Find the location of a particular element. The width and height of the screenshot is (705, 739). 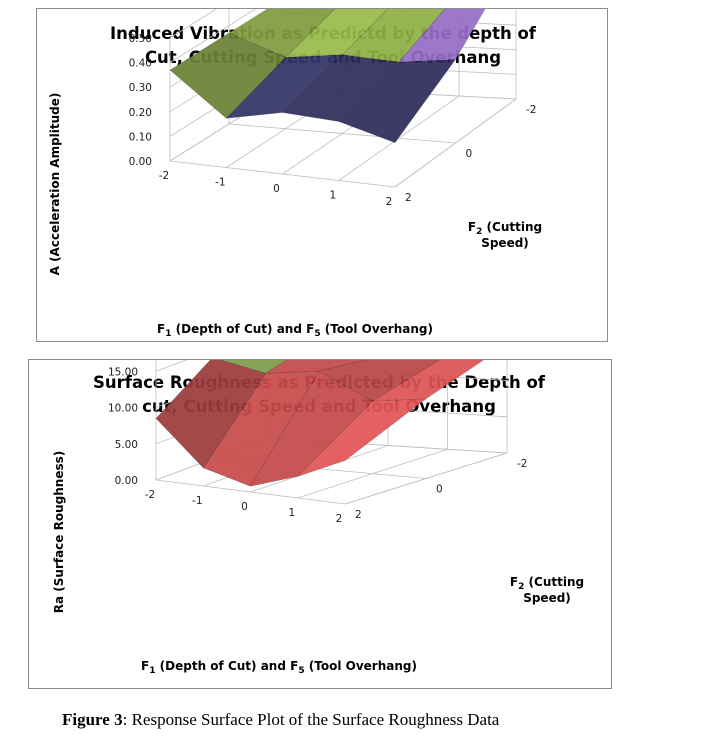

z-tick-label: 0.30 is located at coordinates (140, 88).